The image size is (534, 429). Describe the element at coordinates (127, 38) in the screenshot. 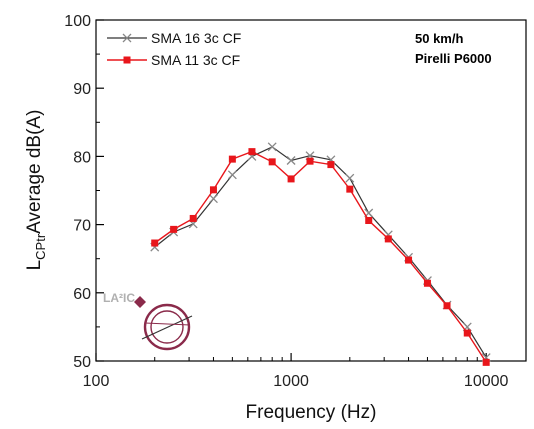

I see `legend-marker-sma16` at that location.